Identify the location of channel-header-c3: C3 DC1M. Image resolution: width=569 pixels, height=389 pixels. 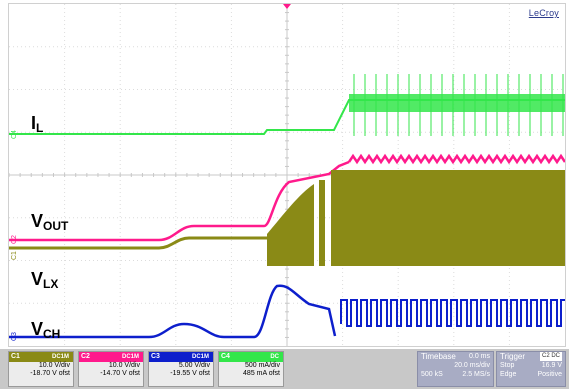
(181, 357).